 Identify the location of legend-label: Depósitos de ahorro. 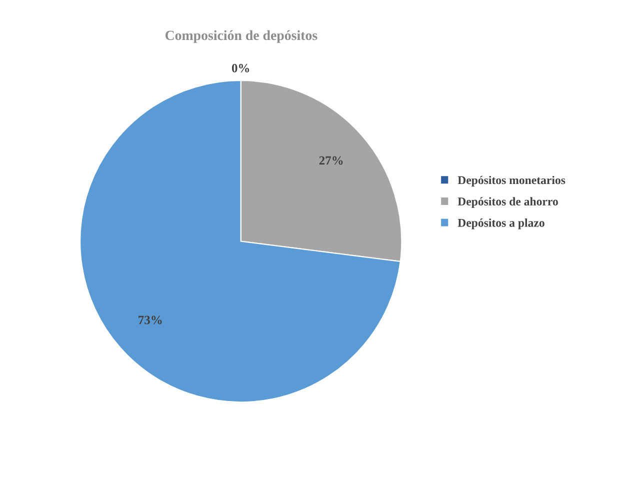
(508, 202).